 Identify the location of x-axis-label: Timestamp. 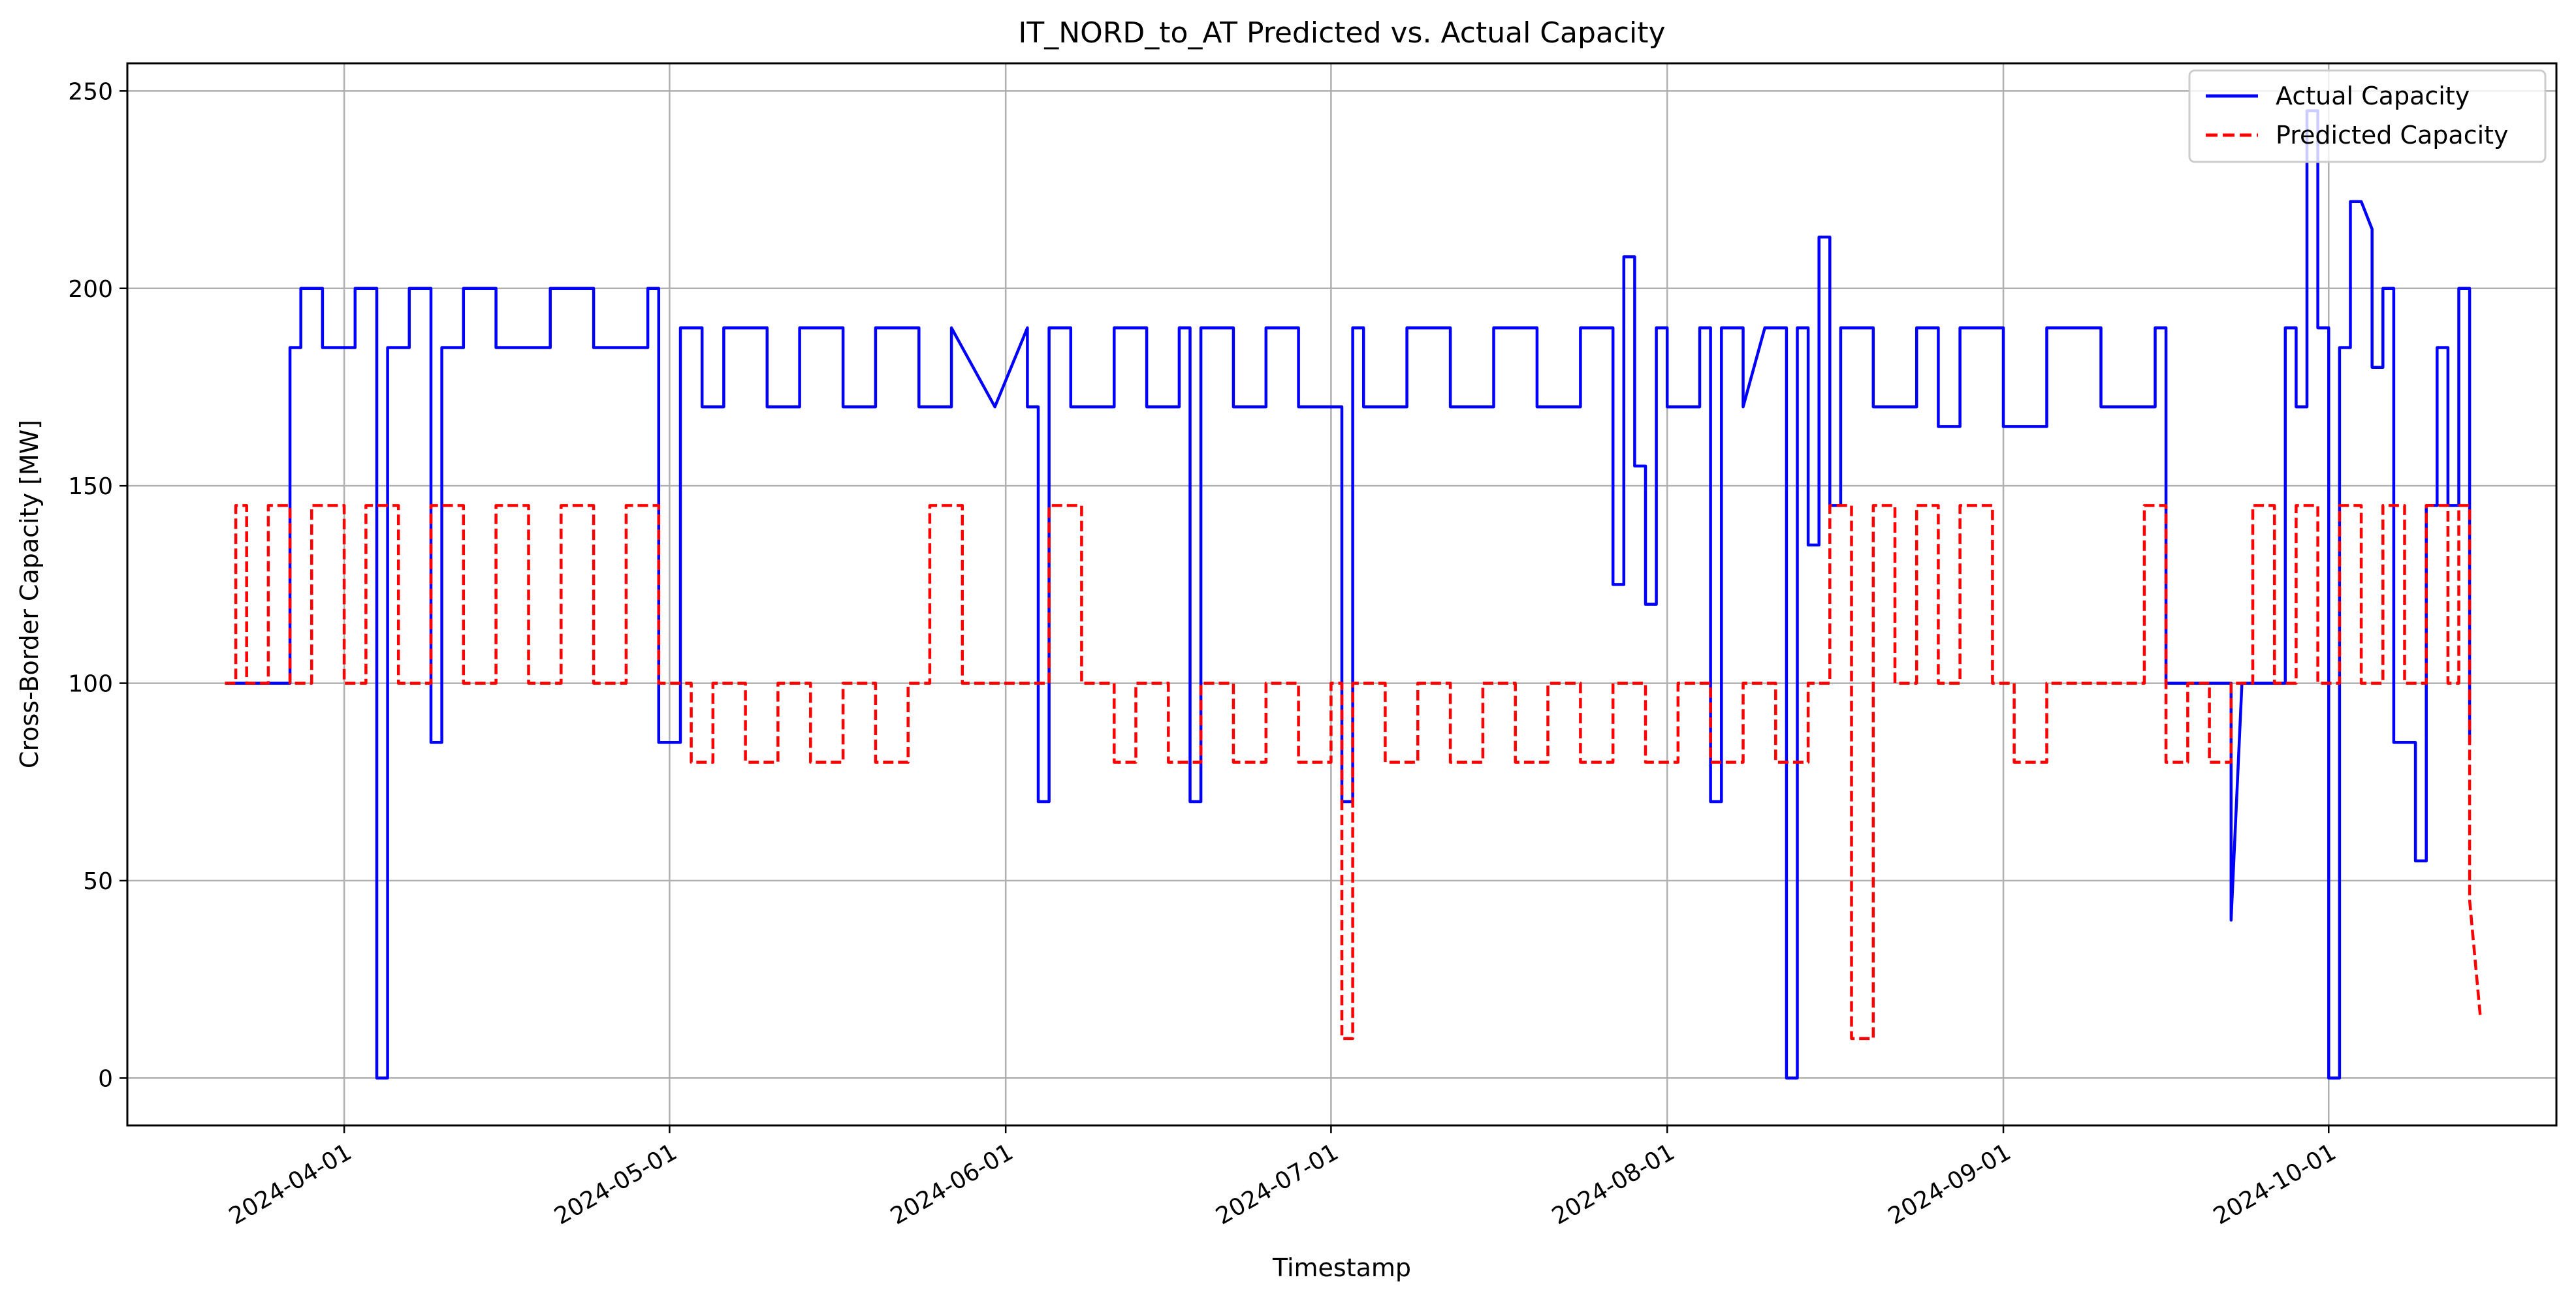
(1342, 1267).